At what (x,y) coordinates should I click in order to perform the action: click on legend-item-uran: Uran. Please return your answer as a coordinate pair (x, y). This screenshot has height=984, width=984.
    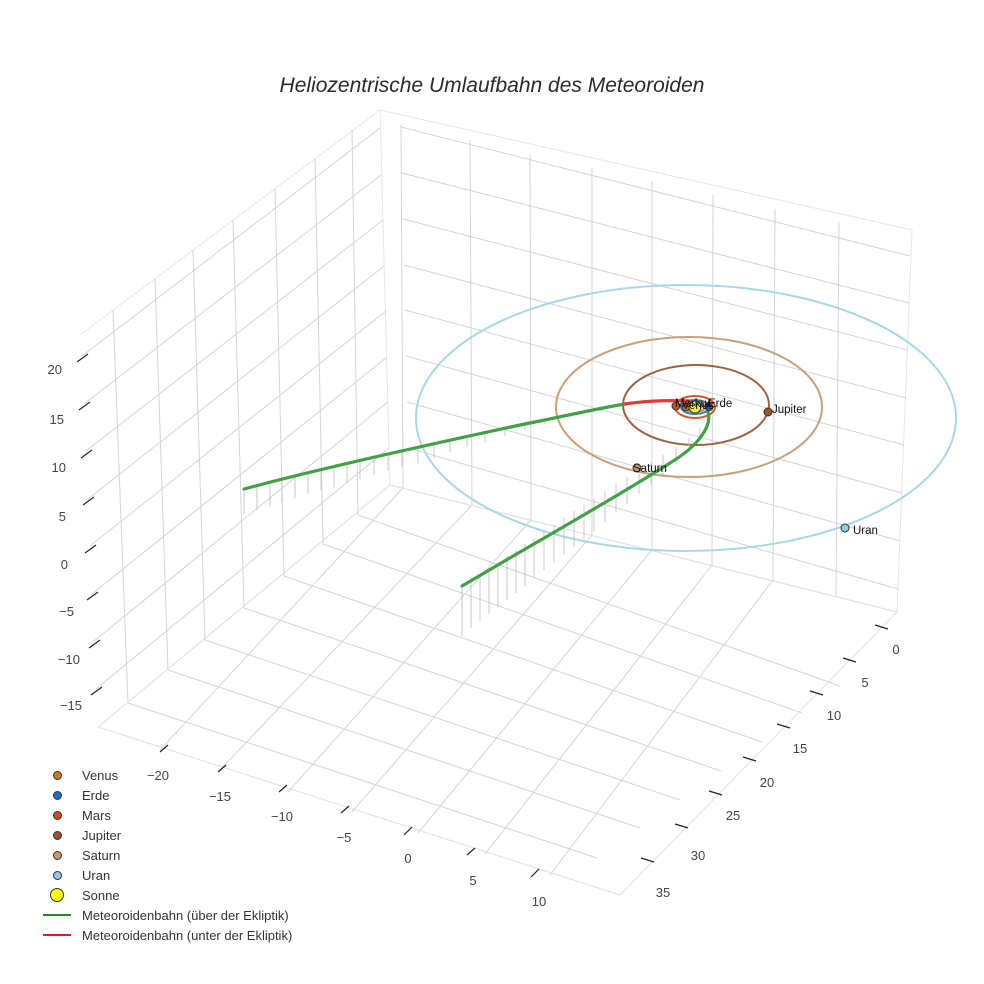
    Looking at the image, I should click on (165, 875).